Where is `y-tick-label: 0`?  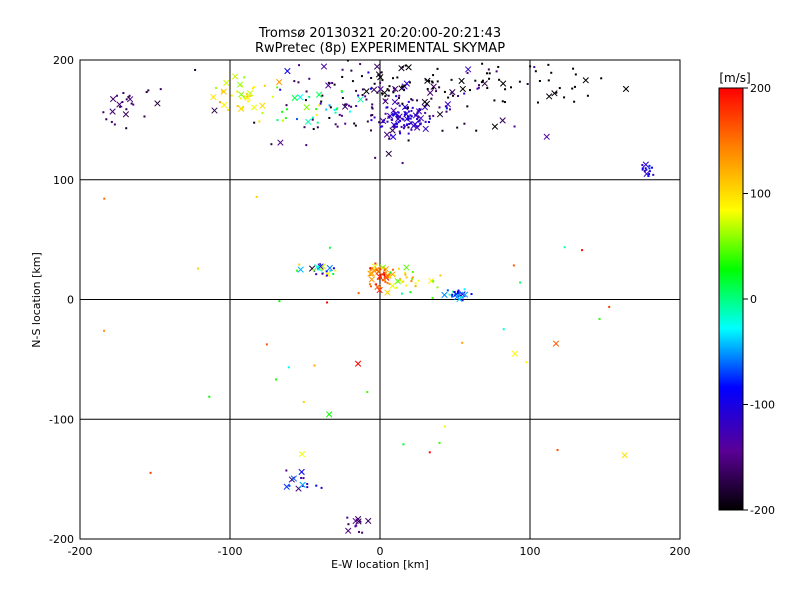 y-tick-label: 0 is located at coordinates (70, 300).